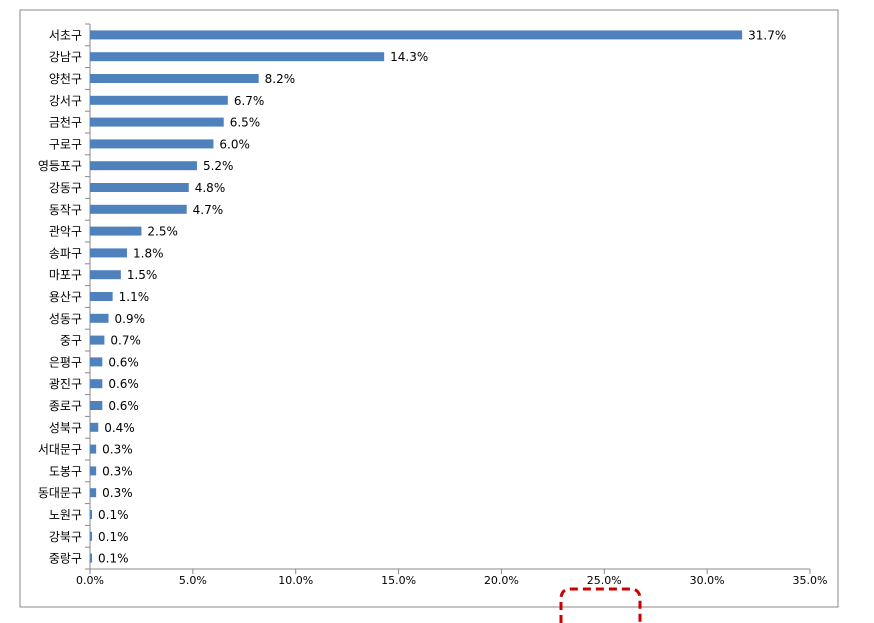 This screenshot has height=623, width=874. Describe the element at coordinates (142, 275) in the screenshot. I see `value-label: 1.5%` at that location.